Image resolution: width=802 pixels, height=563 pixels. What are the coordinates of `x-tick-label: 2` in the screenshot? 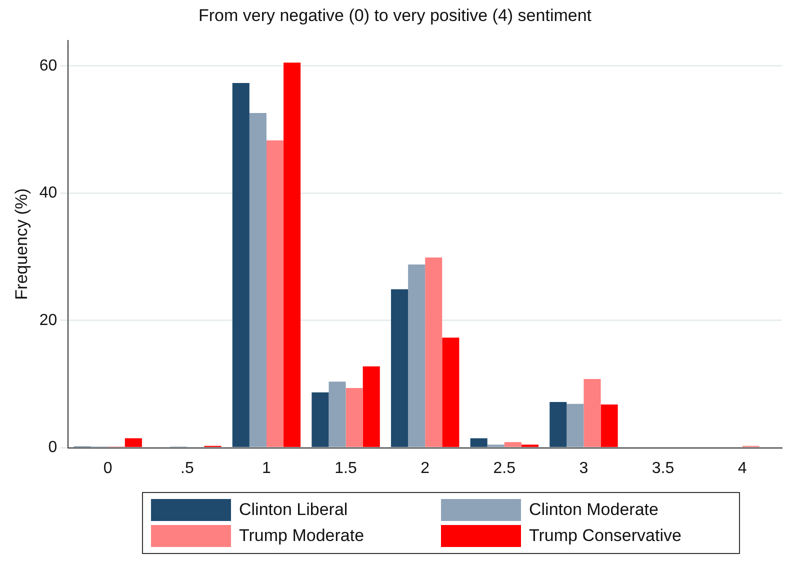 It's located at (425, 468).